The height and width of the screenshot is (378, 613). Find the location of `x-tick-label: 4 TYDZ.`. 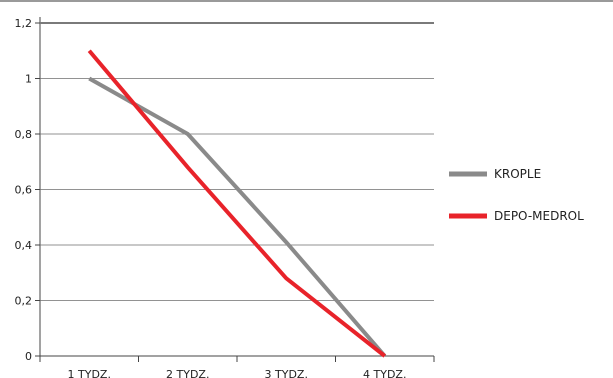

x-tick-label: 4 TYDZ. is located at coordinates (384, 373).